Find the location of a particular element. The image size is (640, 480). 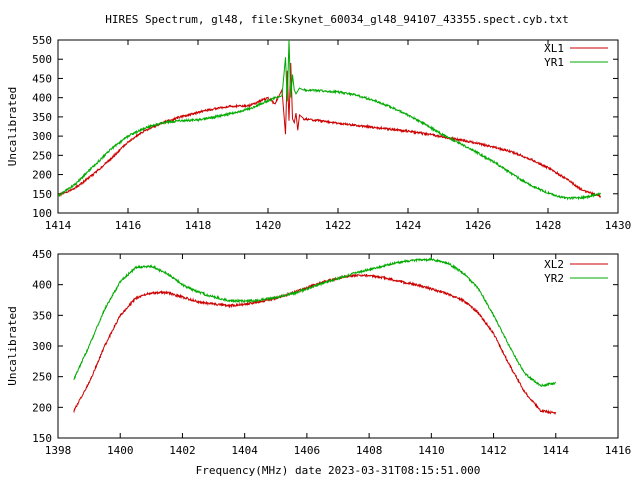

x-tick-label: 1404 is located at coordinates (244, 450).